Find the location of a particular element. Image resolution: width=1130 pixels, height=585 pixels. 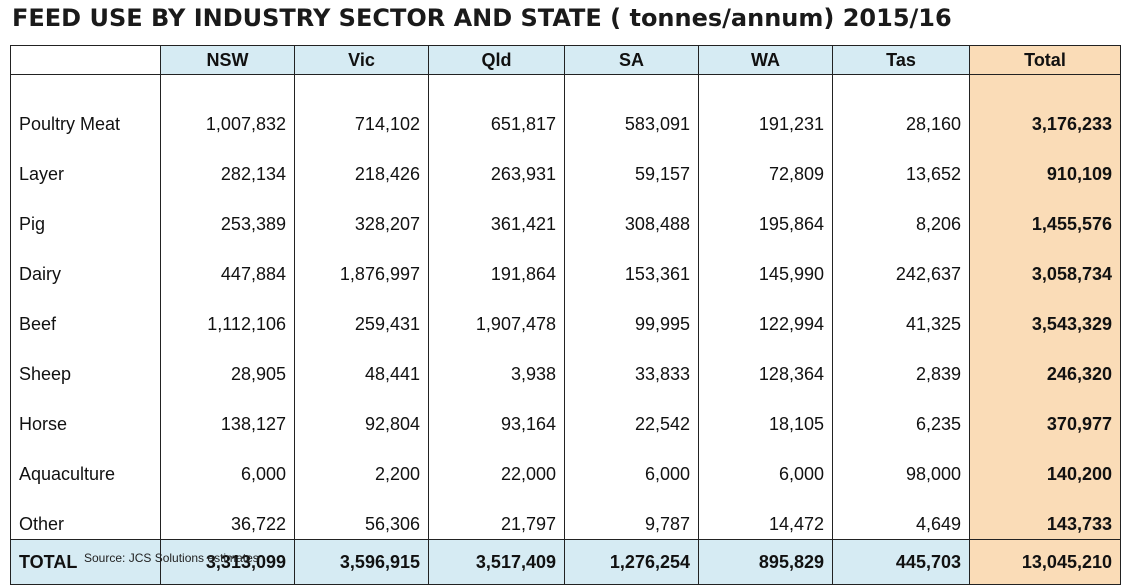

table-cell: 138,127 is located at coordinates (227, 414).